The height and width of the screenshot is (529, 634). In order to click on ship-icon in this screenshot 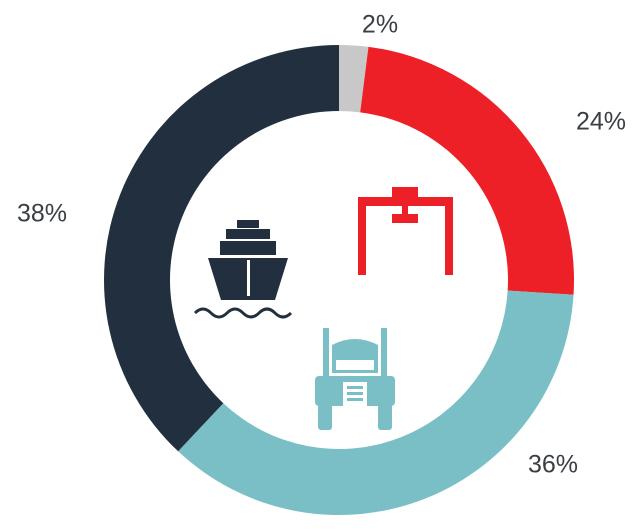, I will do `click(243, 269)`.